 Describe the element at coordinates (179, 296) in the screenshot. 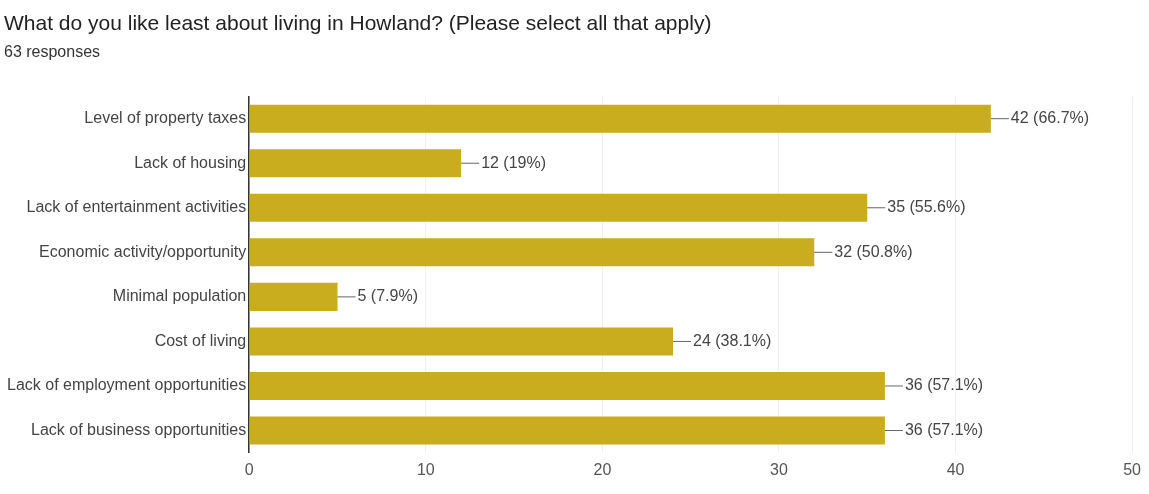

I see `y-tick-label: Minimal population` at that location.